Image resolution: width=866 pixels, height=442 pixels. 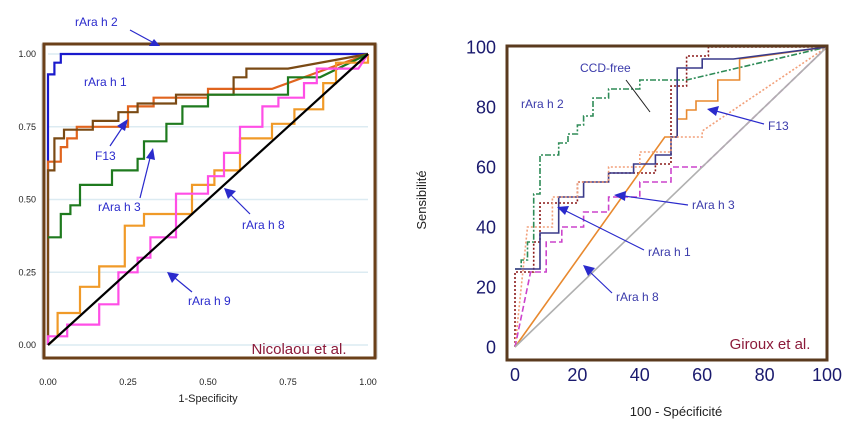 What do you see at coordinates (128, 382) in the screenshot?
I see `left-x-tick-1: 0.25` at bounding box center [128, 382].